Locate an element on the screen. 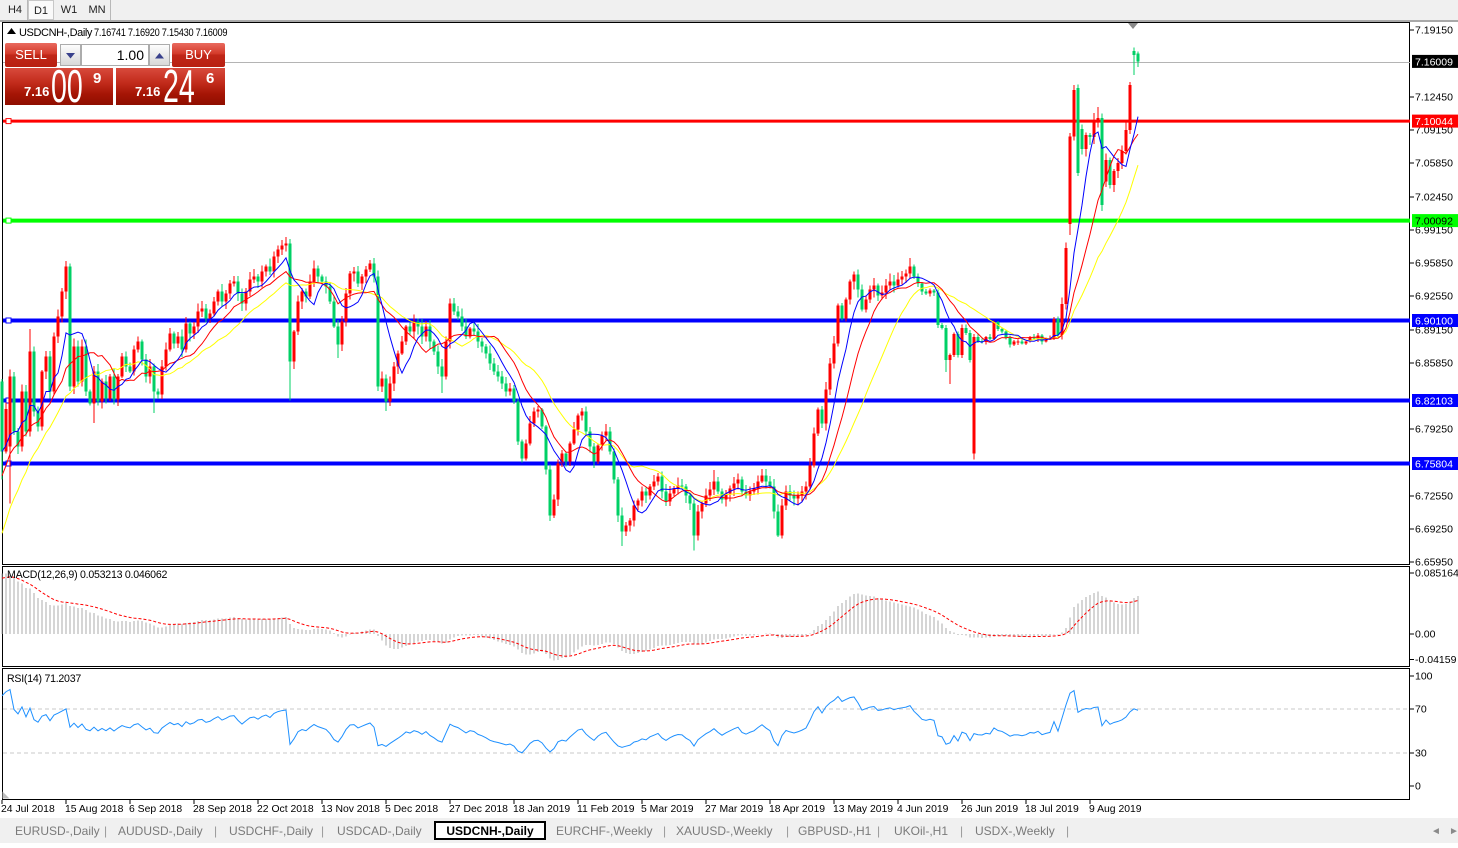 The image size is (1458, 848). svg-text: 0.085164 is located at coordinates (1436, 574).